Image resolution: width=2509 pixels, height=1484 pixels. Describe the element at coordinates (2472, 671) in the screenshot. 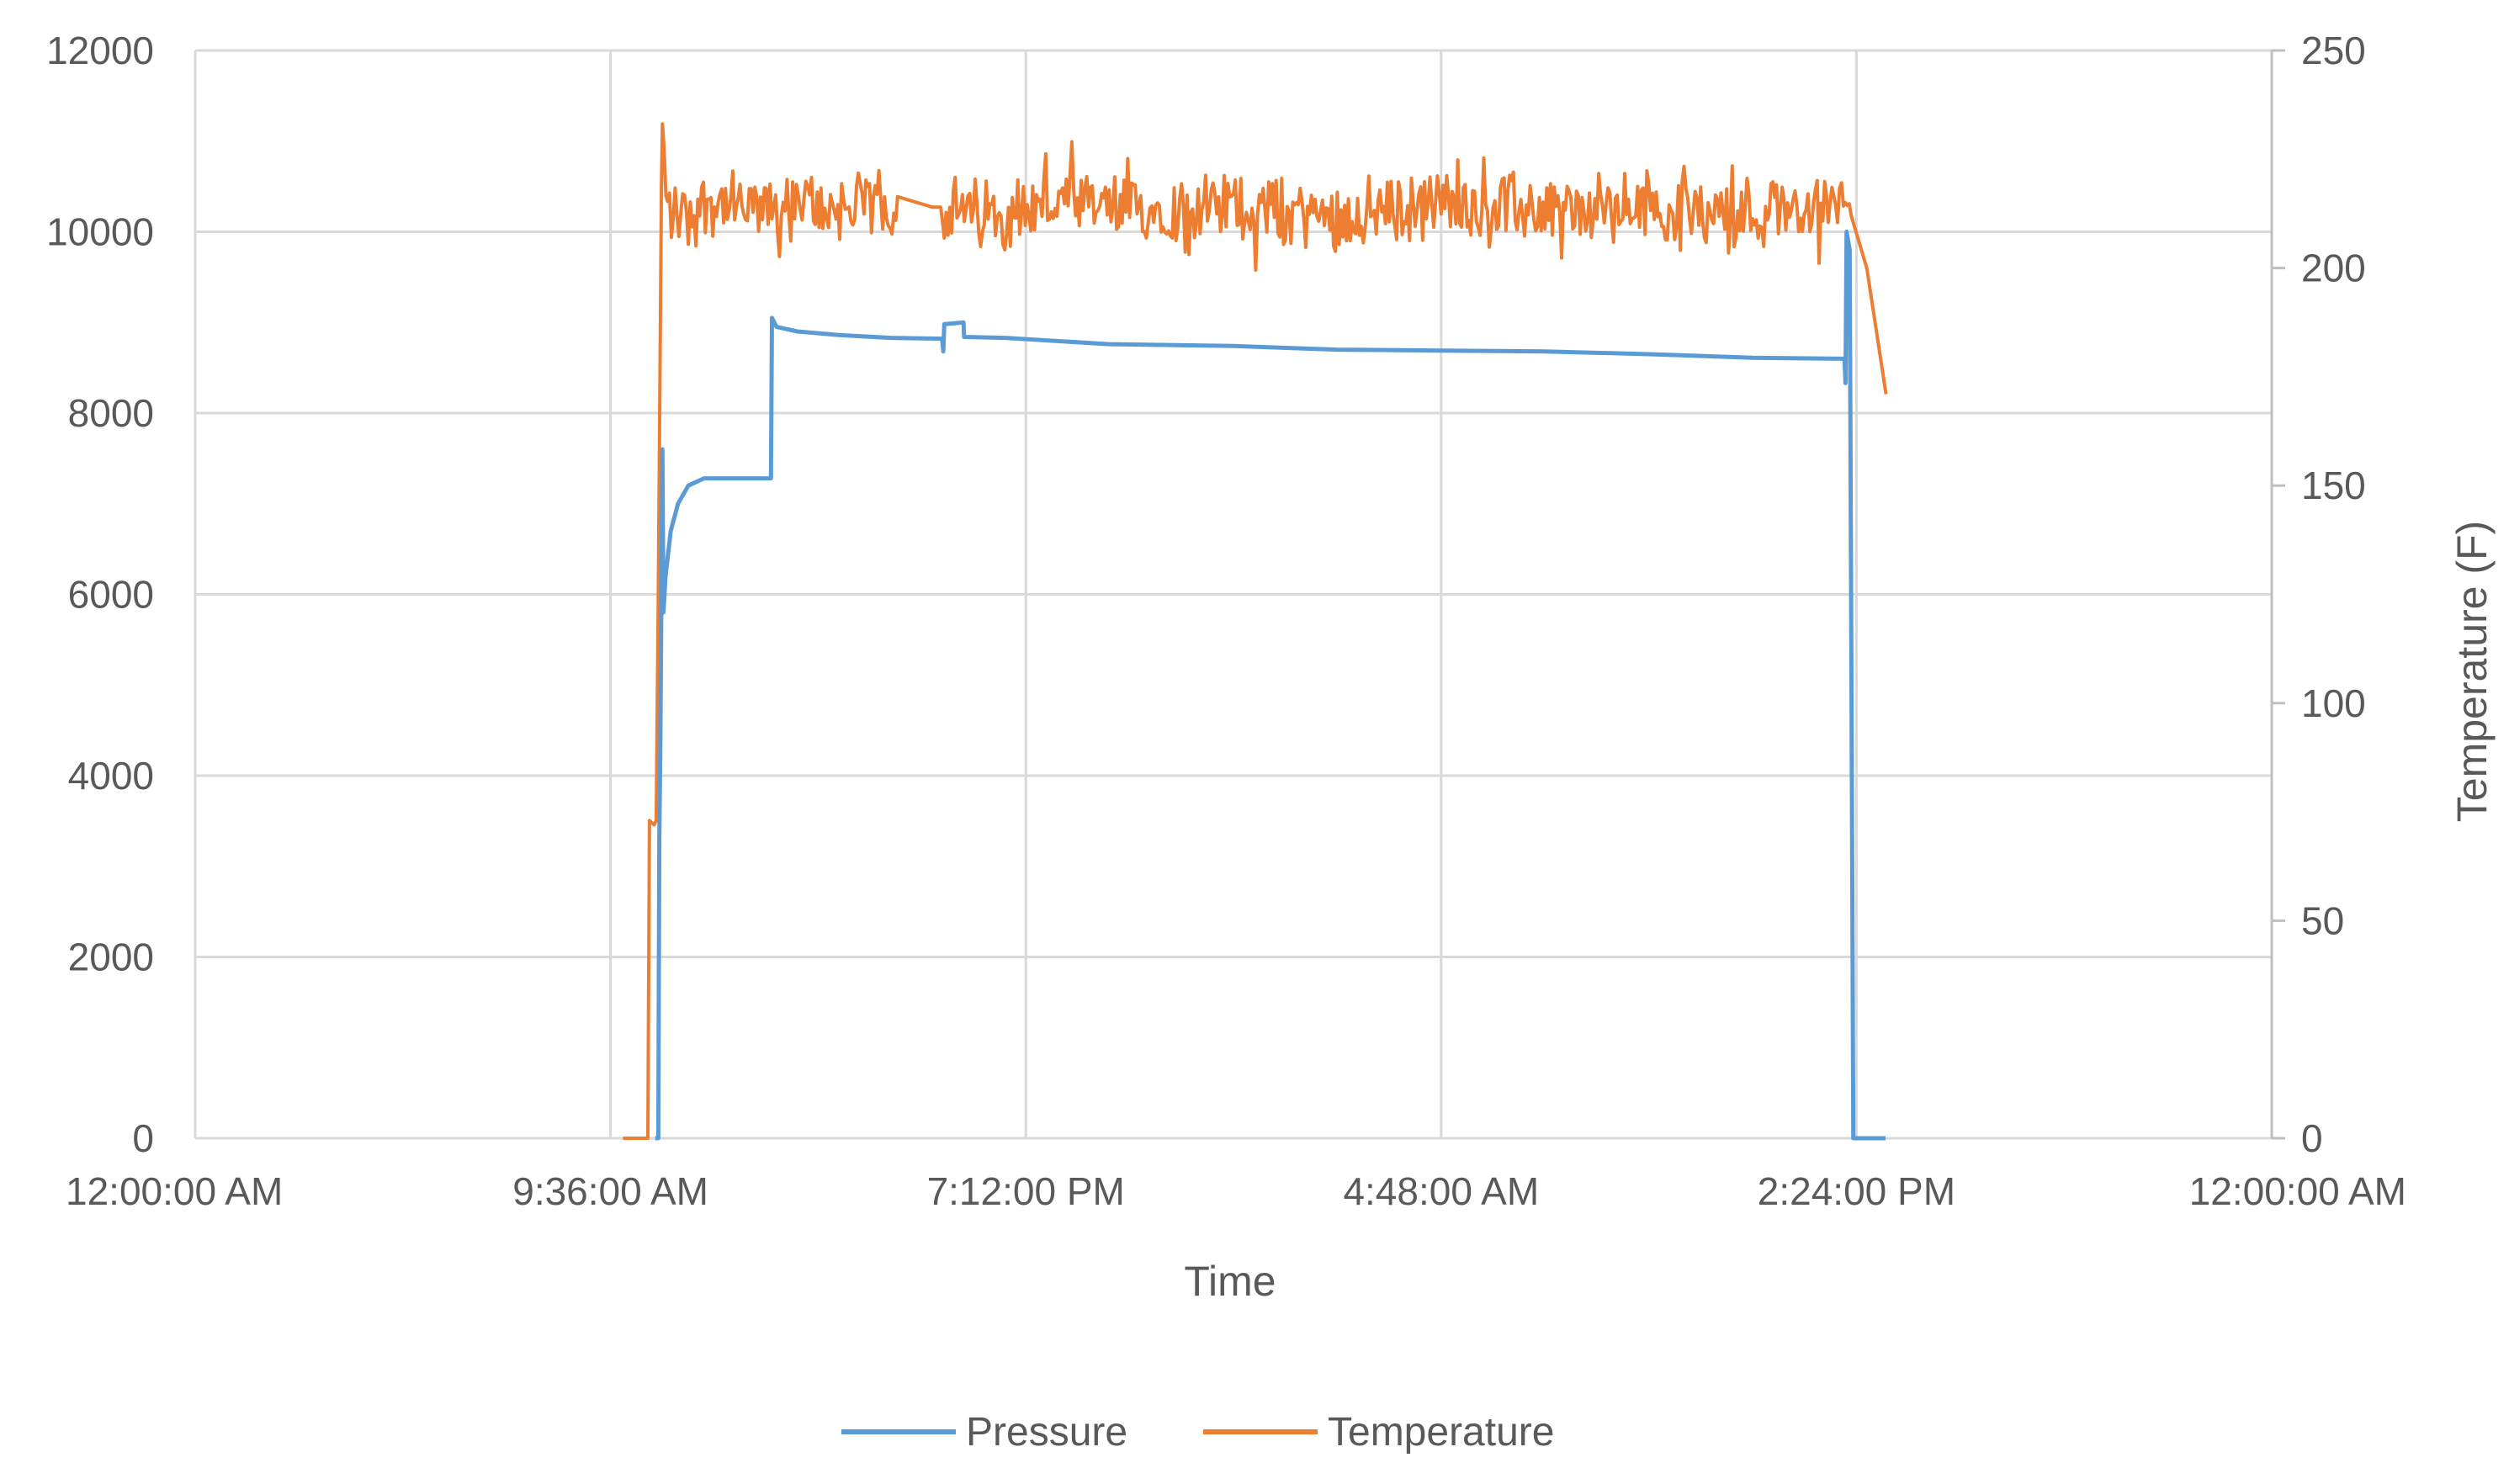

I see `right-y-axis-title: Temperature (F)` at that location.